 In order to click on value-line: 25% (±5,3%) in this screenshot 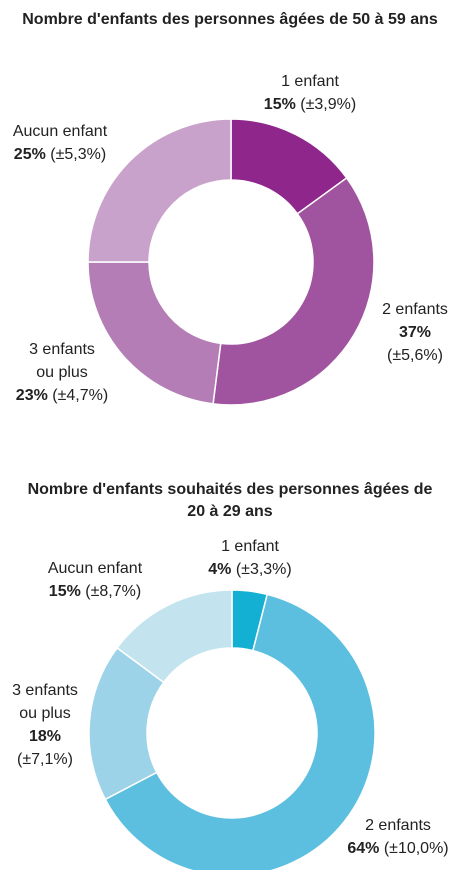, I will do `click(65, 154)`.